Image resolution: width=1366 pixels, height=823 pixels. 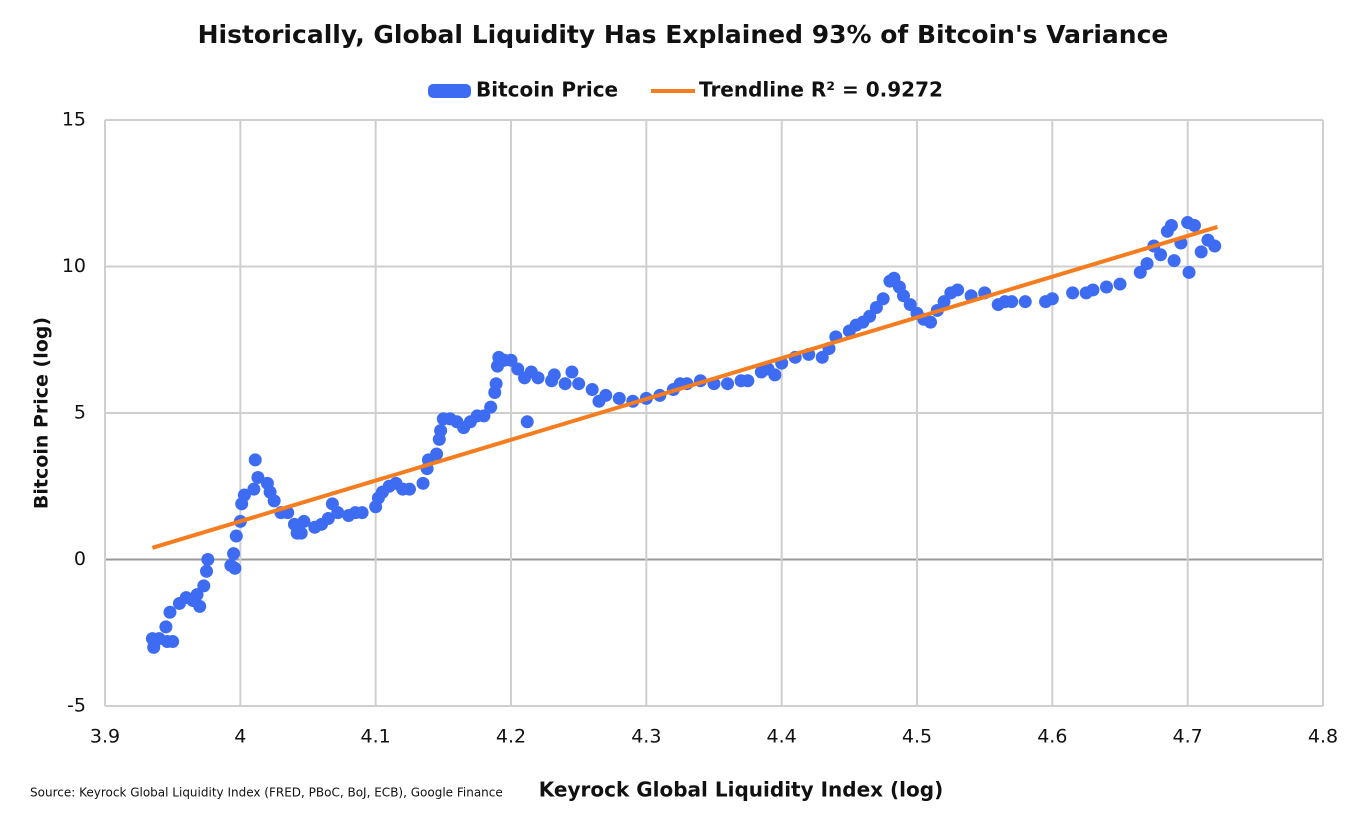 What do you see at coordinates (511, 737) in the screenshot?
I see `x-tick-label: 4.2` at bounding box center [511, 737].